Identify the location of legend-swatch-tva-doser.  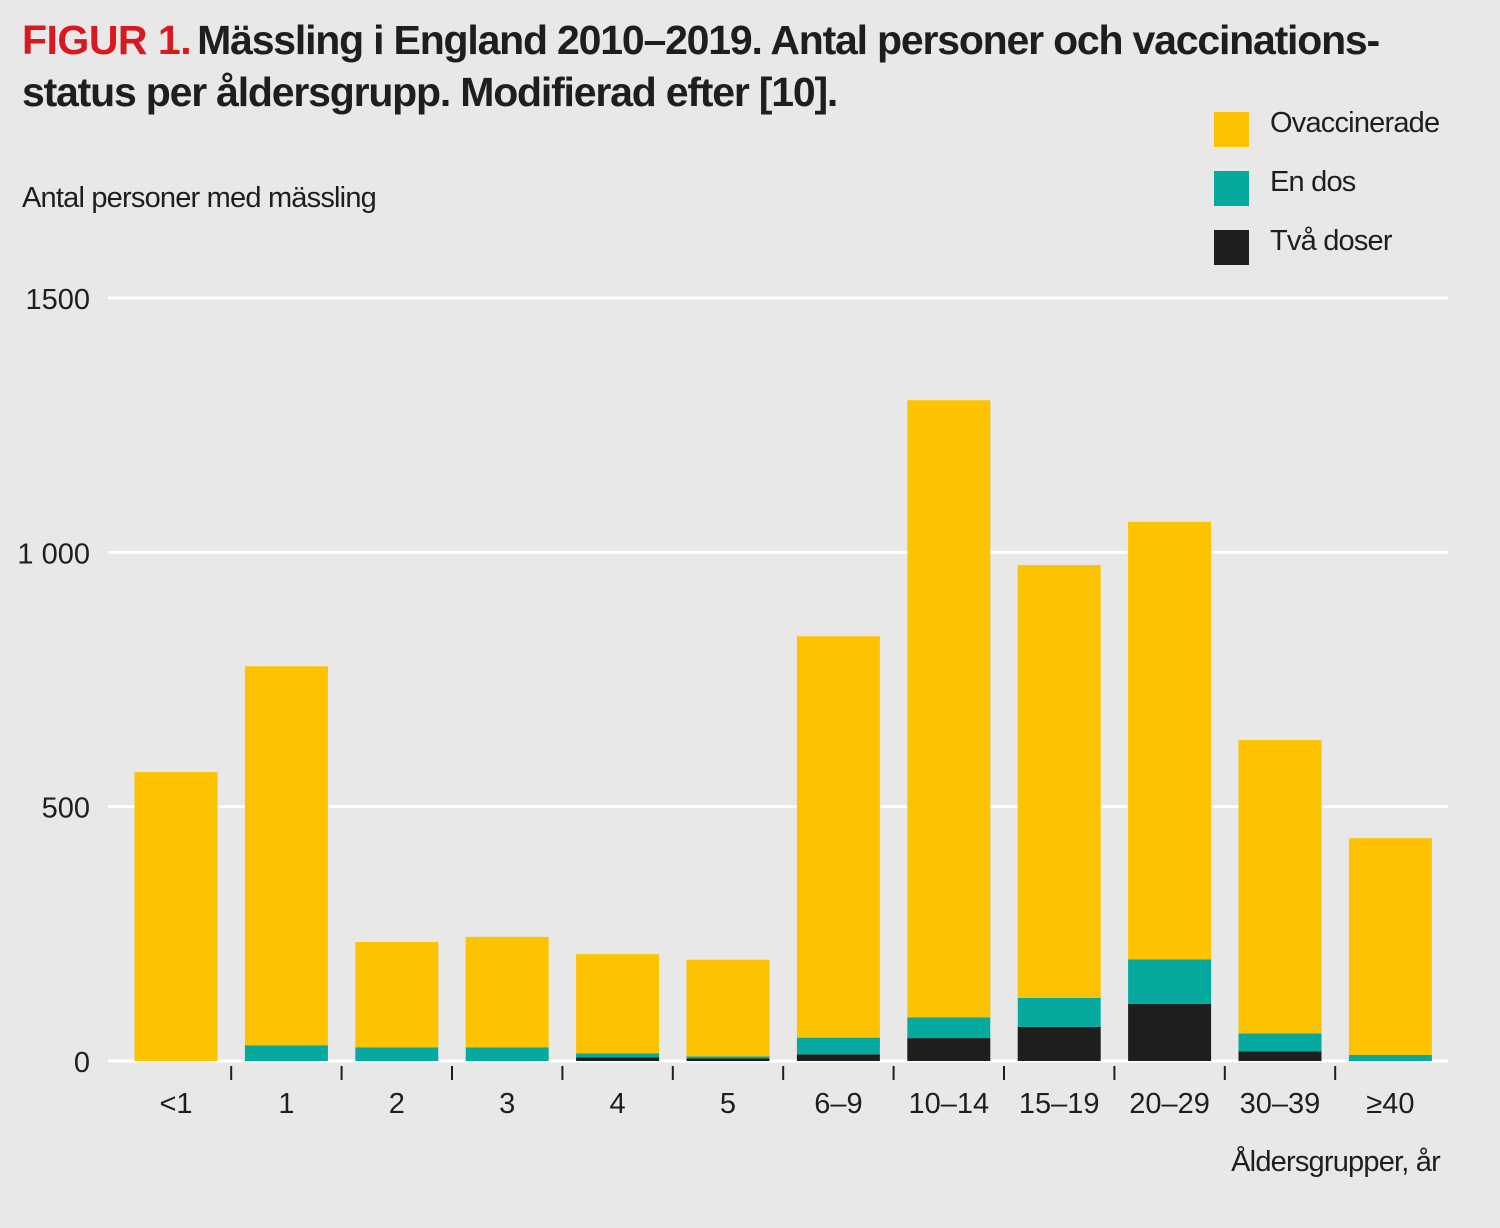
(1231, 247).